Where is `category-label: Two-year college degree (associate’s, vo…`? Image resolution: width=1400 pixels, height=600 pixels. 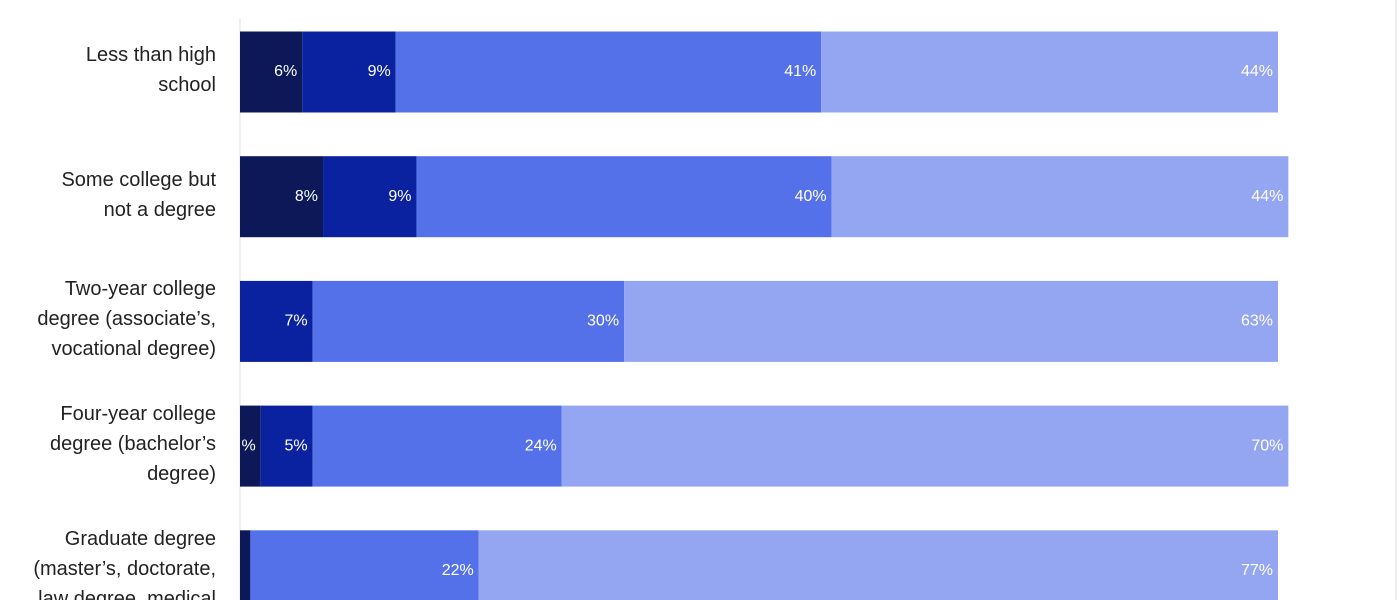 category-label: Two-year college degree (associate’s, vo… is located at coordinates (126, 319).